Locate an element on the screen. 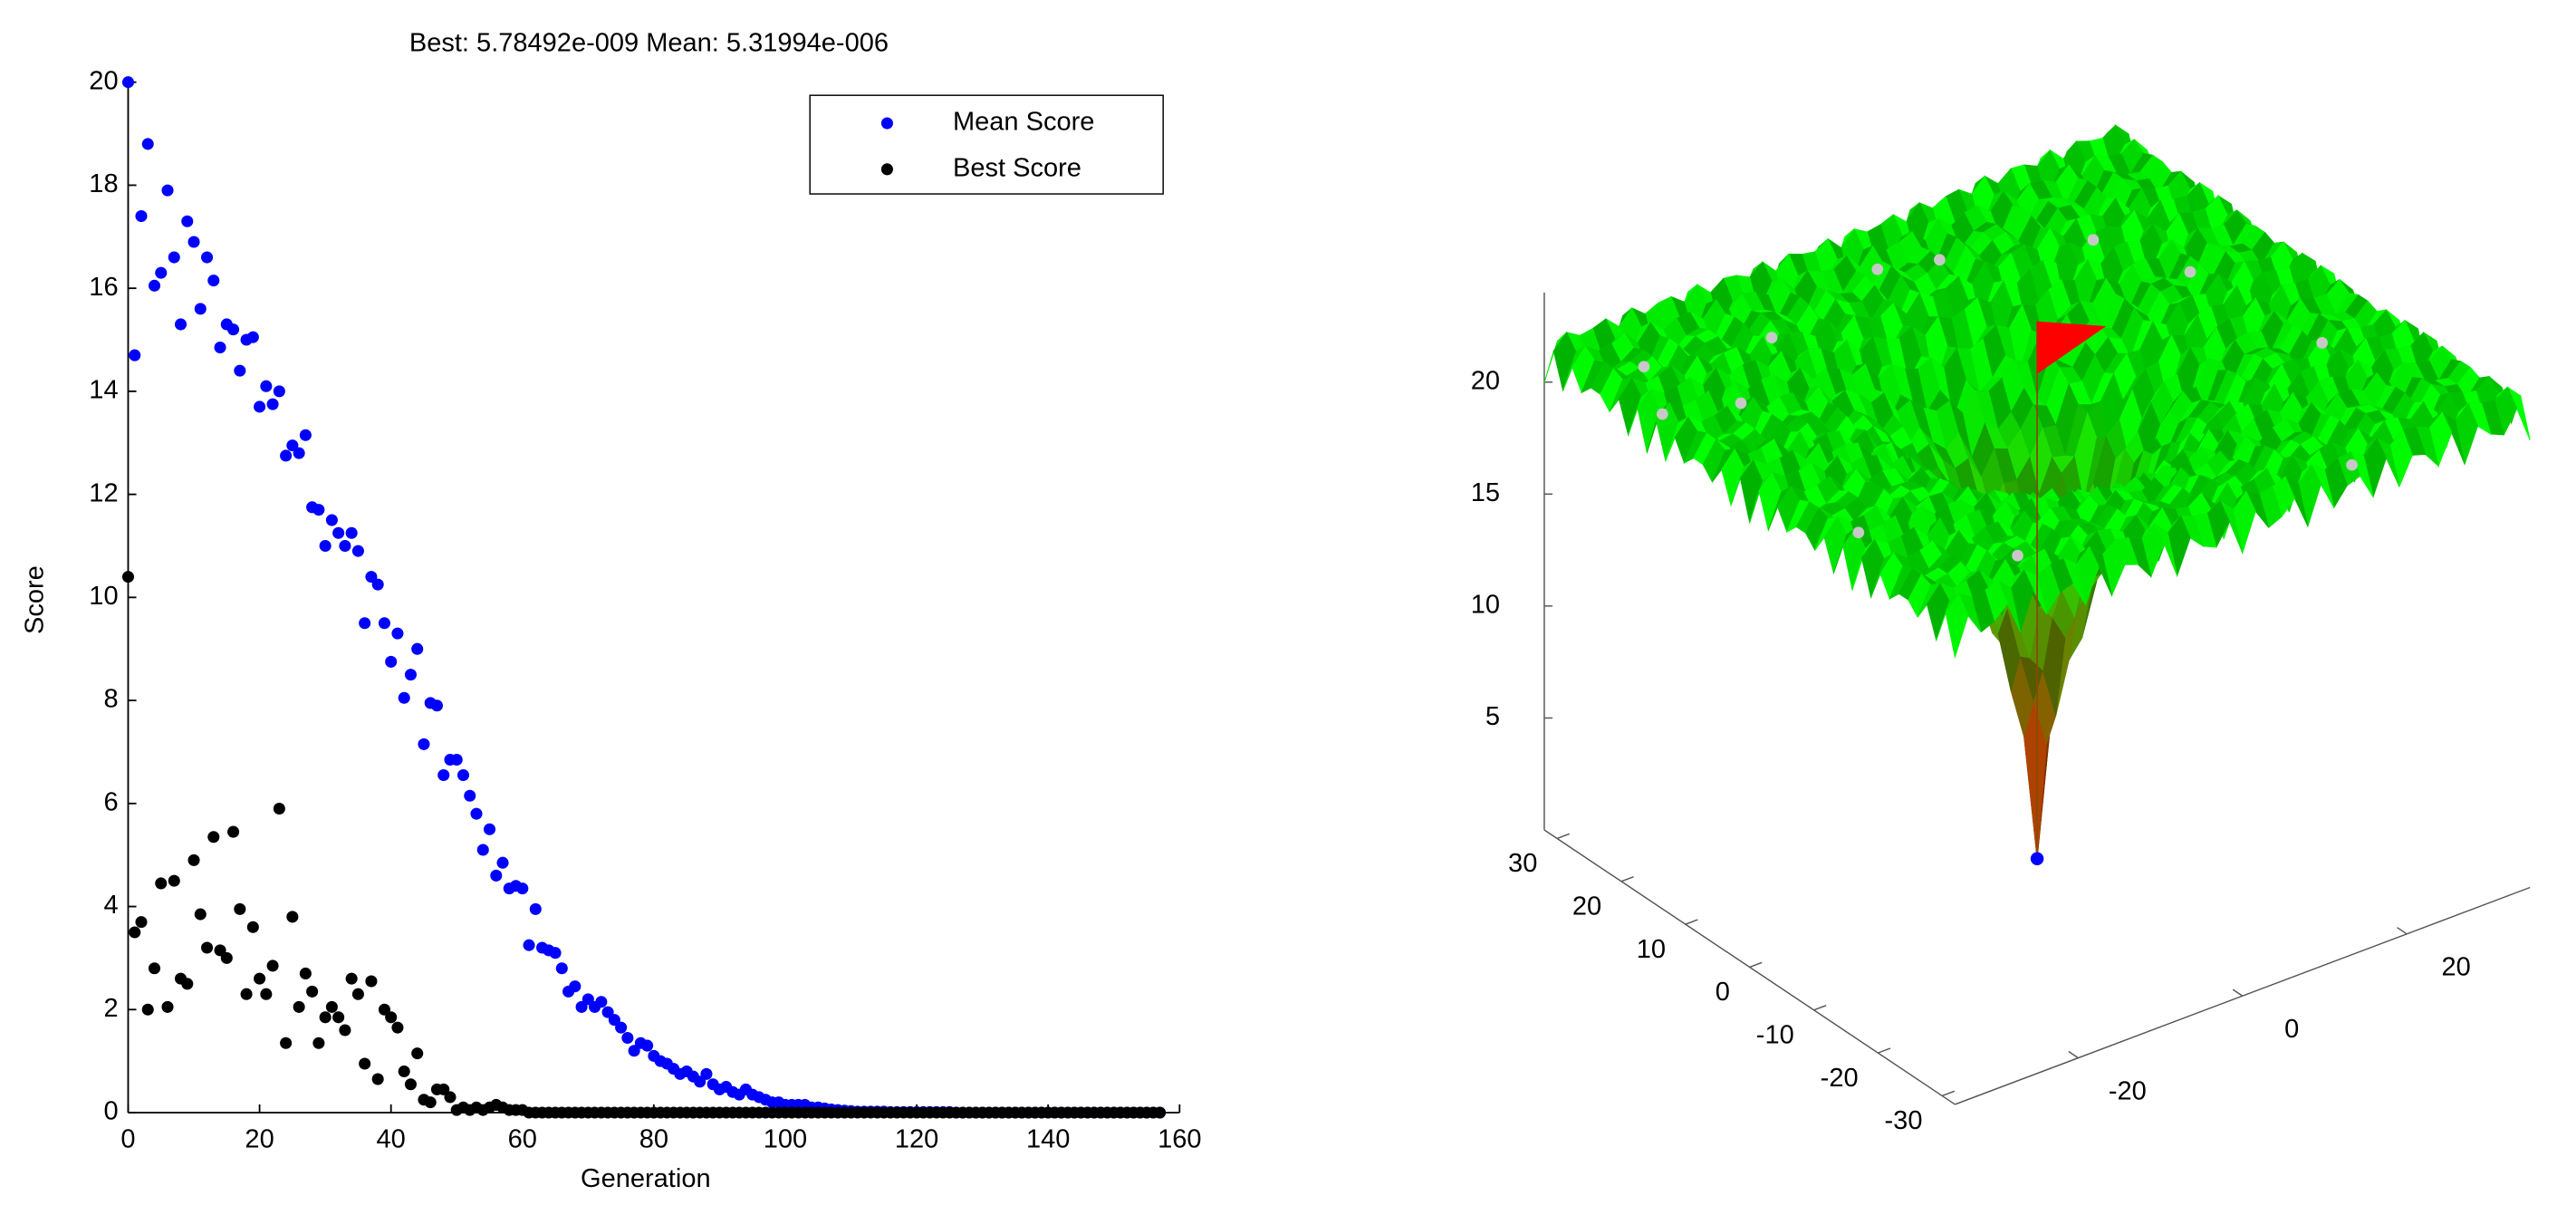 This screenshot has height=1215, width=2576. z-tick-label: 15 is located at coordinates (1485, 492).